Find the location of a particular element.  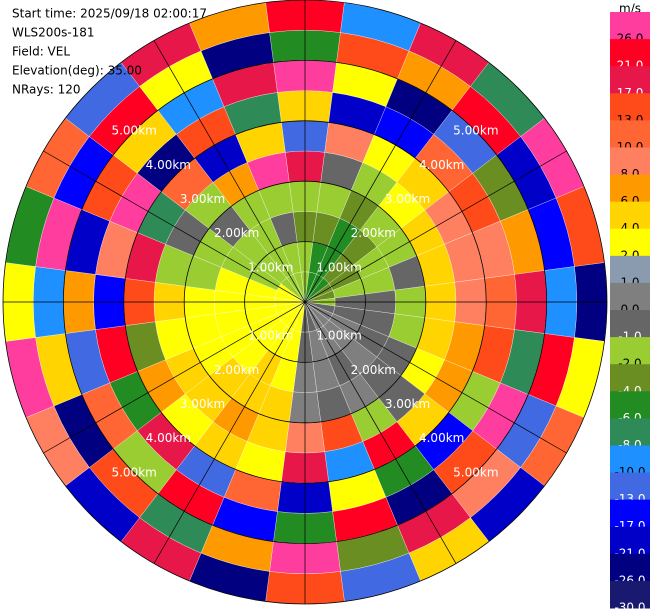

range-ring is located at coordinates (305, 302).